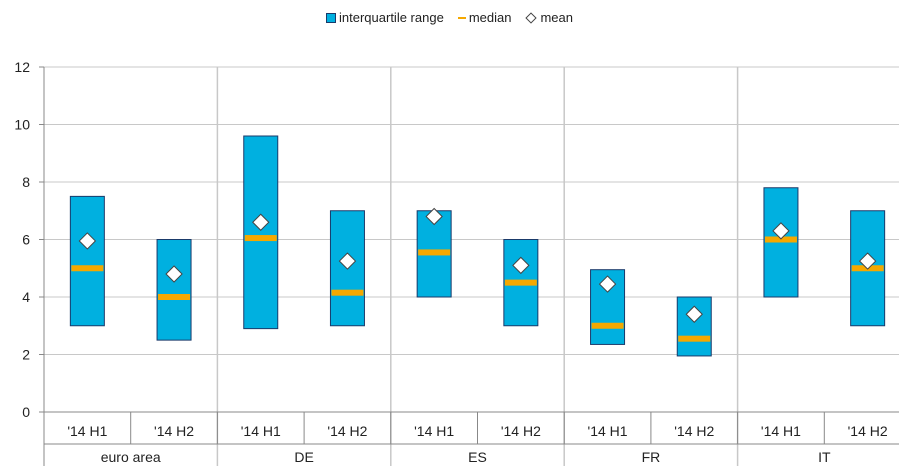  I want to click on legend-item-median: median, so click(484, 17).